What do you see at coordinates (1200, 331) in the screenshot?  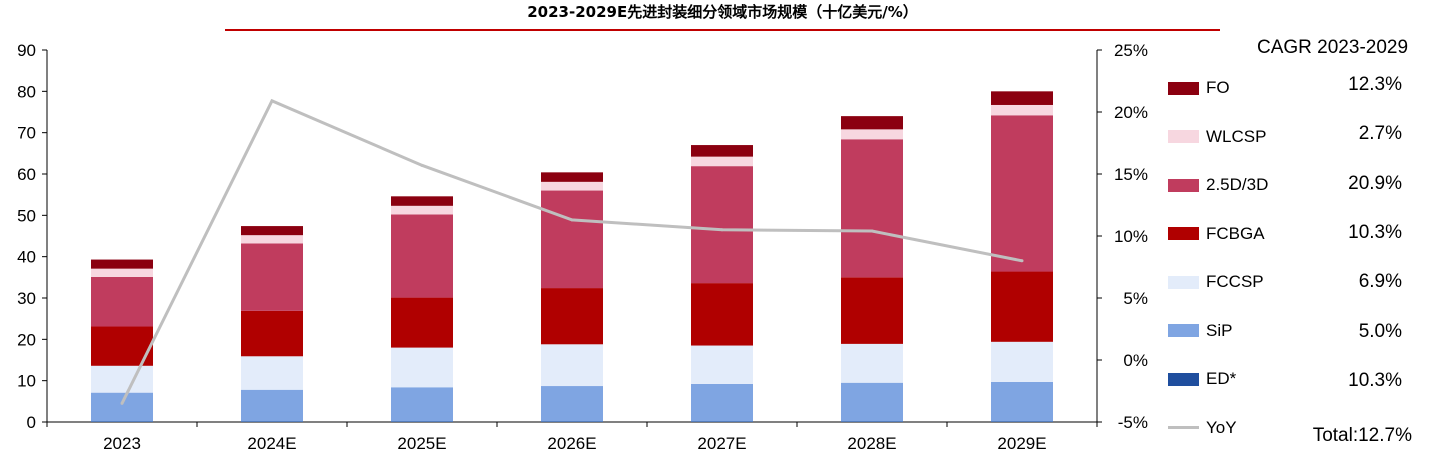 I see `legend-item: SiP` at bounding box center [1200, 331].